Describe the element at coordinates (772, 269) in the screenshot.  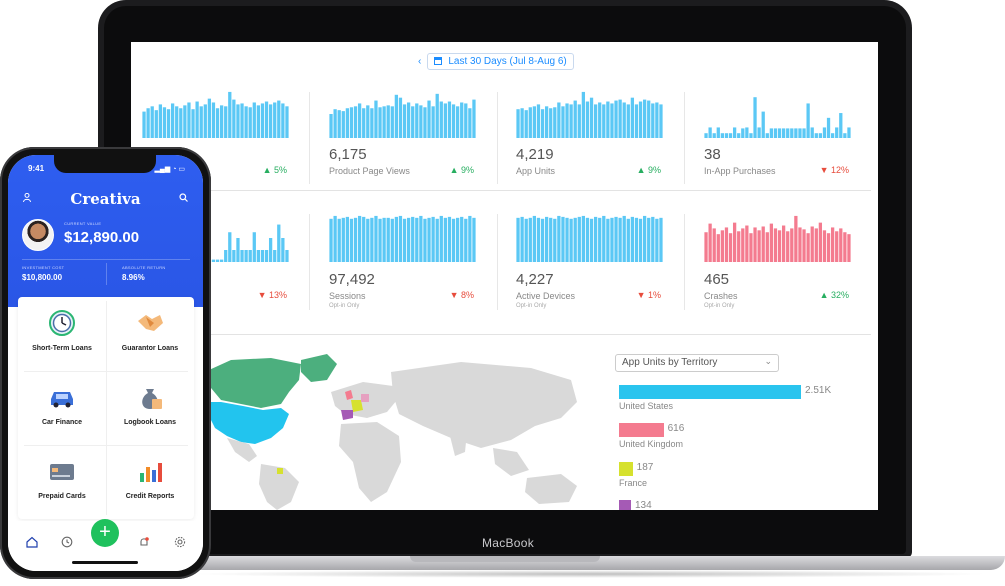
I see `metric-card: 465 Crashes Opt-in Only ▲ 32%` at that location.